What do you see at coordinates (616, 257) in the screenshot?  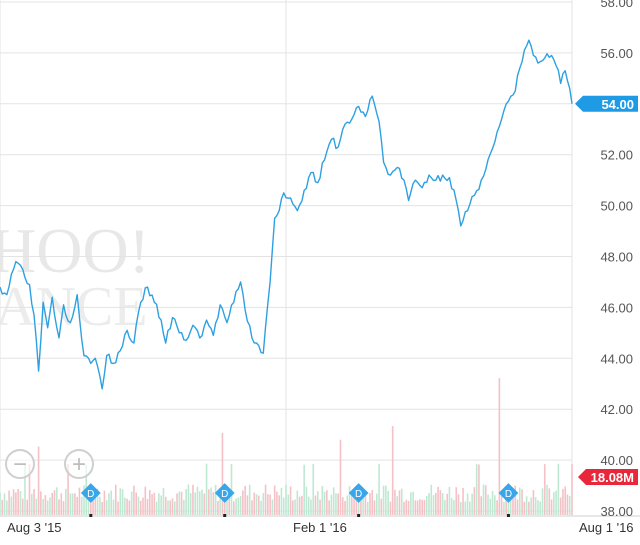 I see `y-tick-label: 48.00` at bounding box center [616, 257].